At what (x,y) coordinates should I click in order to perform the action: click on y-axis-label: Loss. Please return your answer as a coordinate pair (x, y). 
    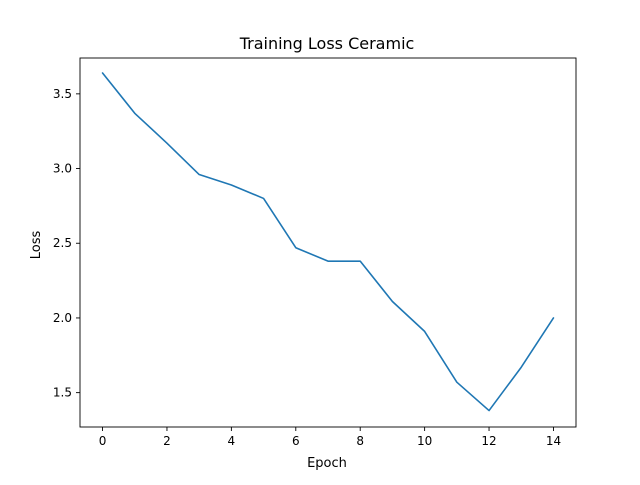
    Looking at the image, I should click on (36, 245).